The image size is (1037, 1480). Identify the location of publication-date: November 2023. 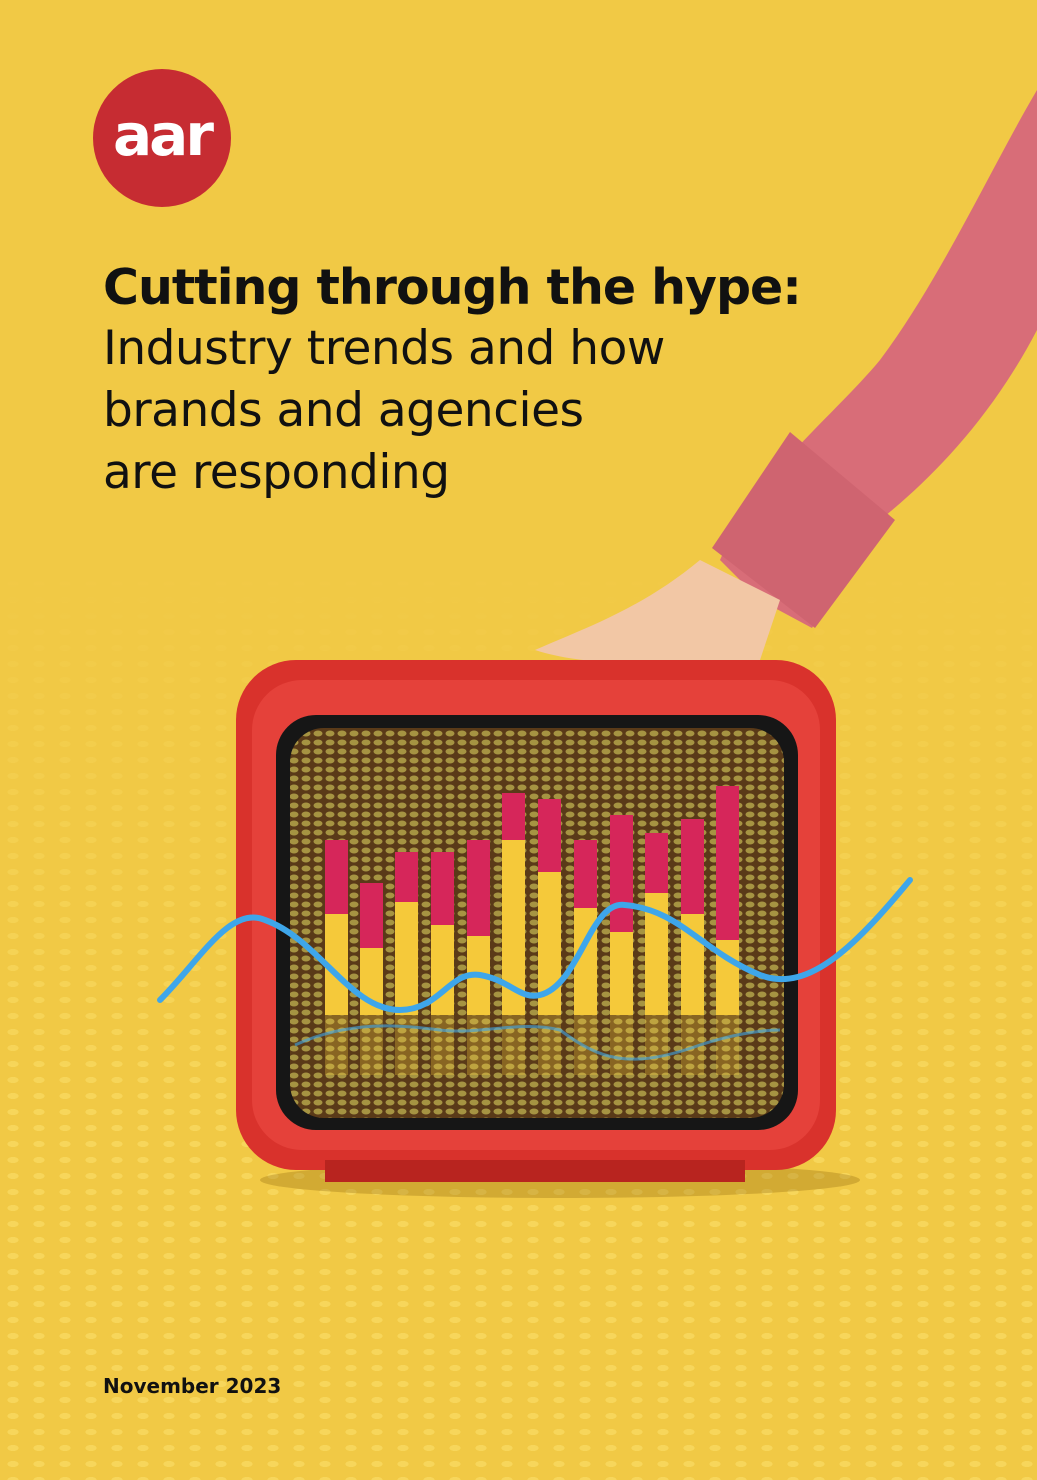
(192, 1386).